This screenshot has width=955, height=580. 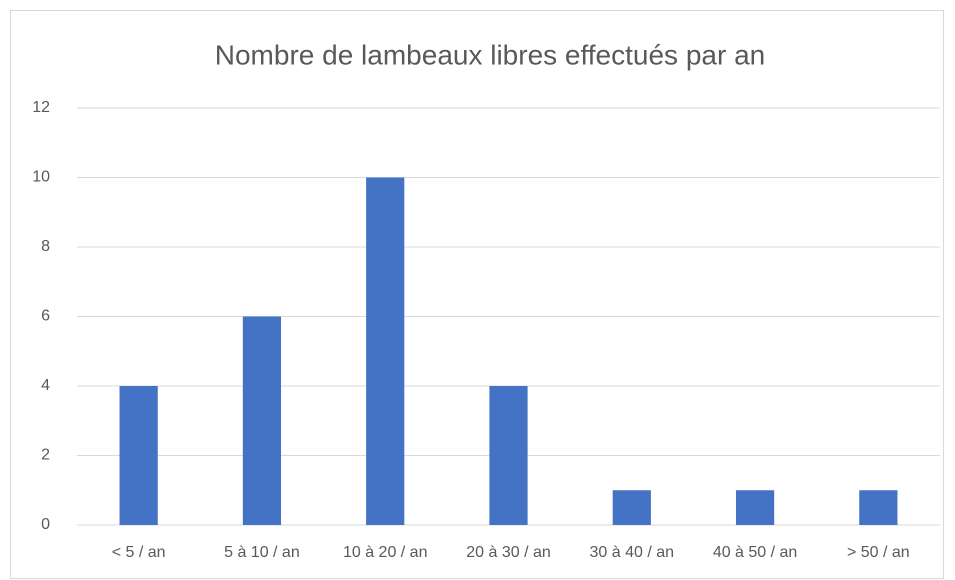 What do you see at coordinates (632, 552) in the screenshot?
I see `x-tick-label: 30 à 40 / an` at bounding box center [632, 552].